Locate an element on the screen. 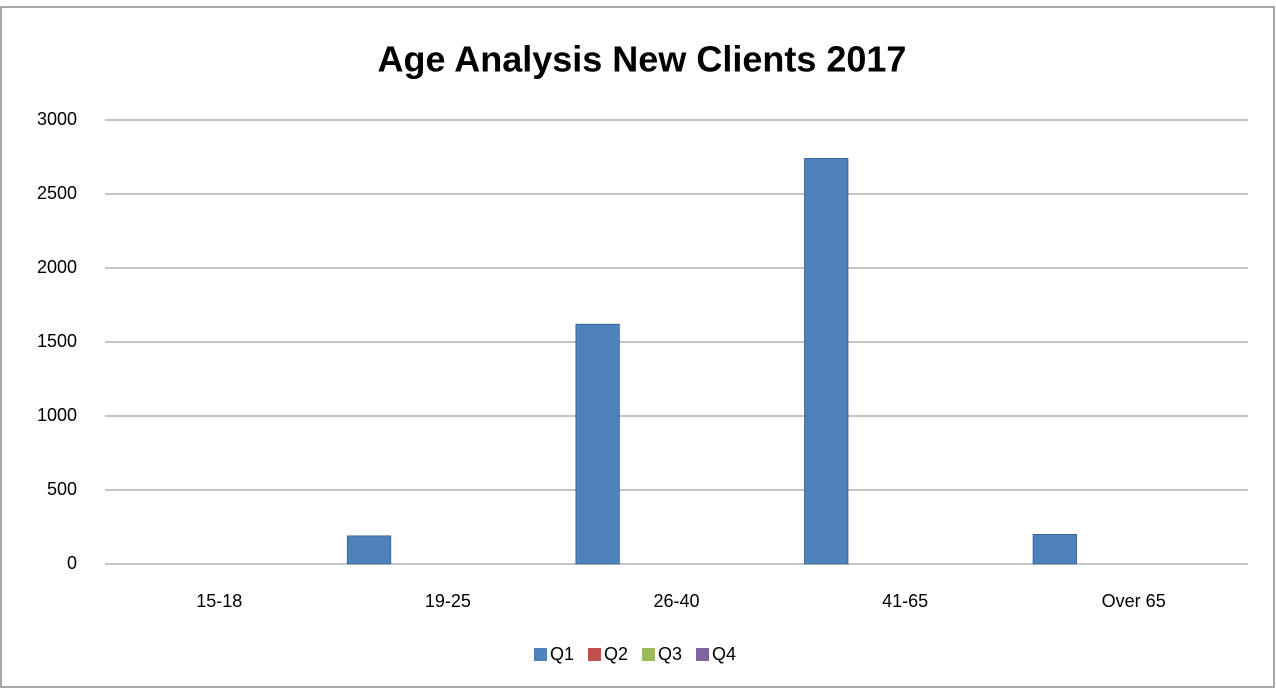 The image size is (1276, 689). x-tick-label: 19-25 is located at coordinates (448, 601).